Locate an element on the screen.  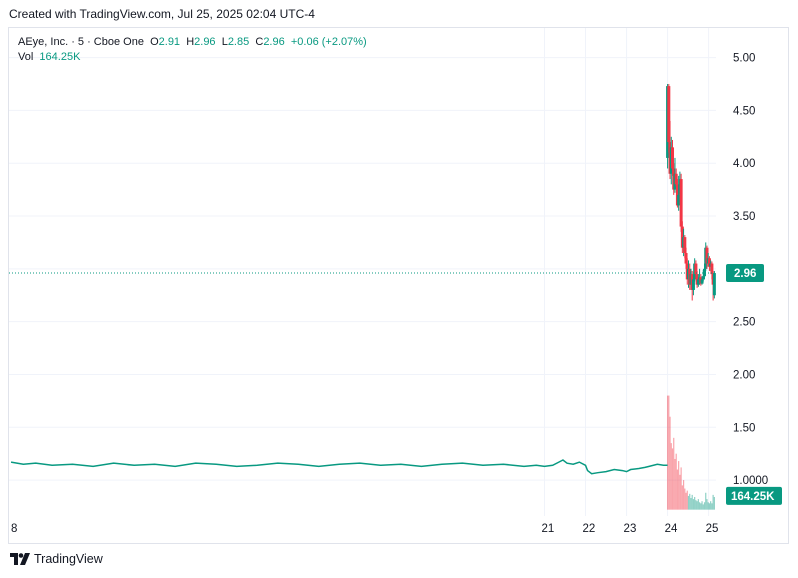
x-tick-label: 24 is located at coordinates (671, 529).